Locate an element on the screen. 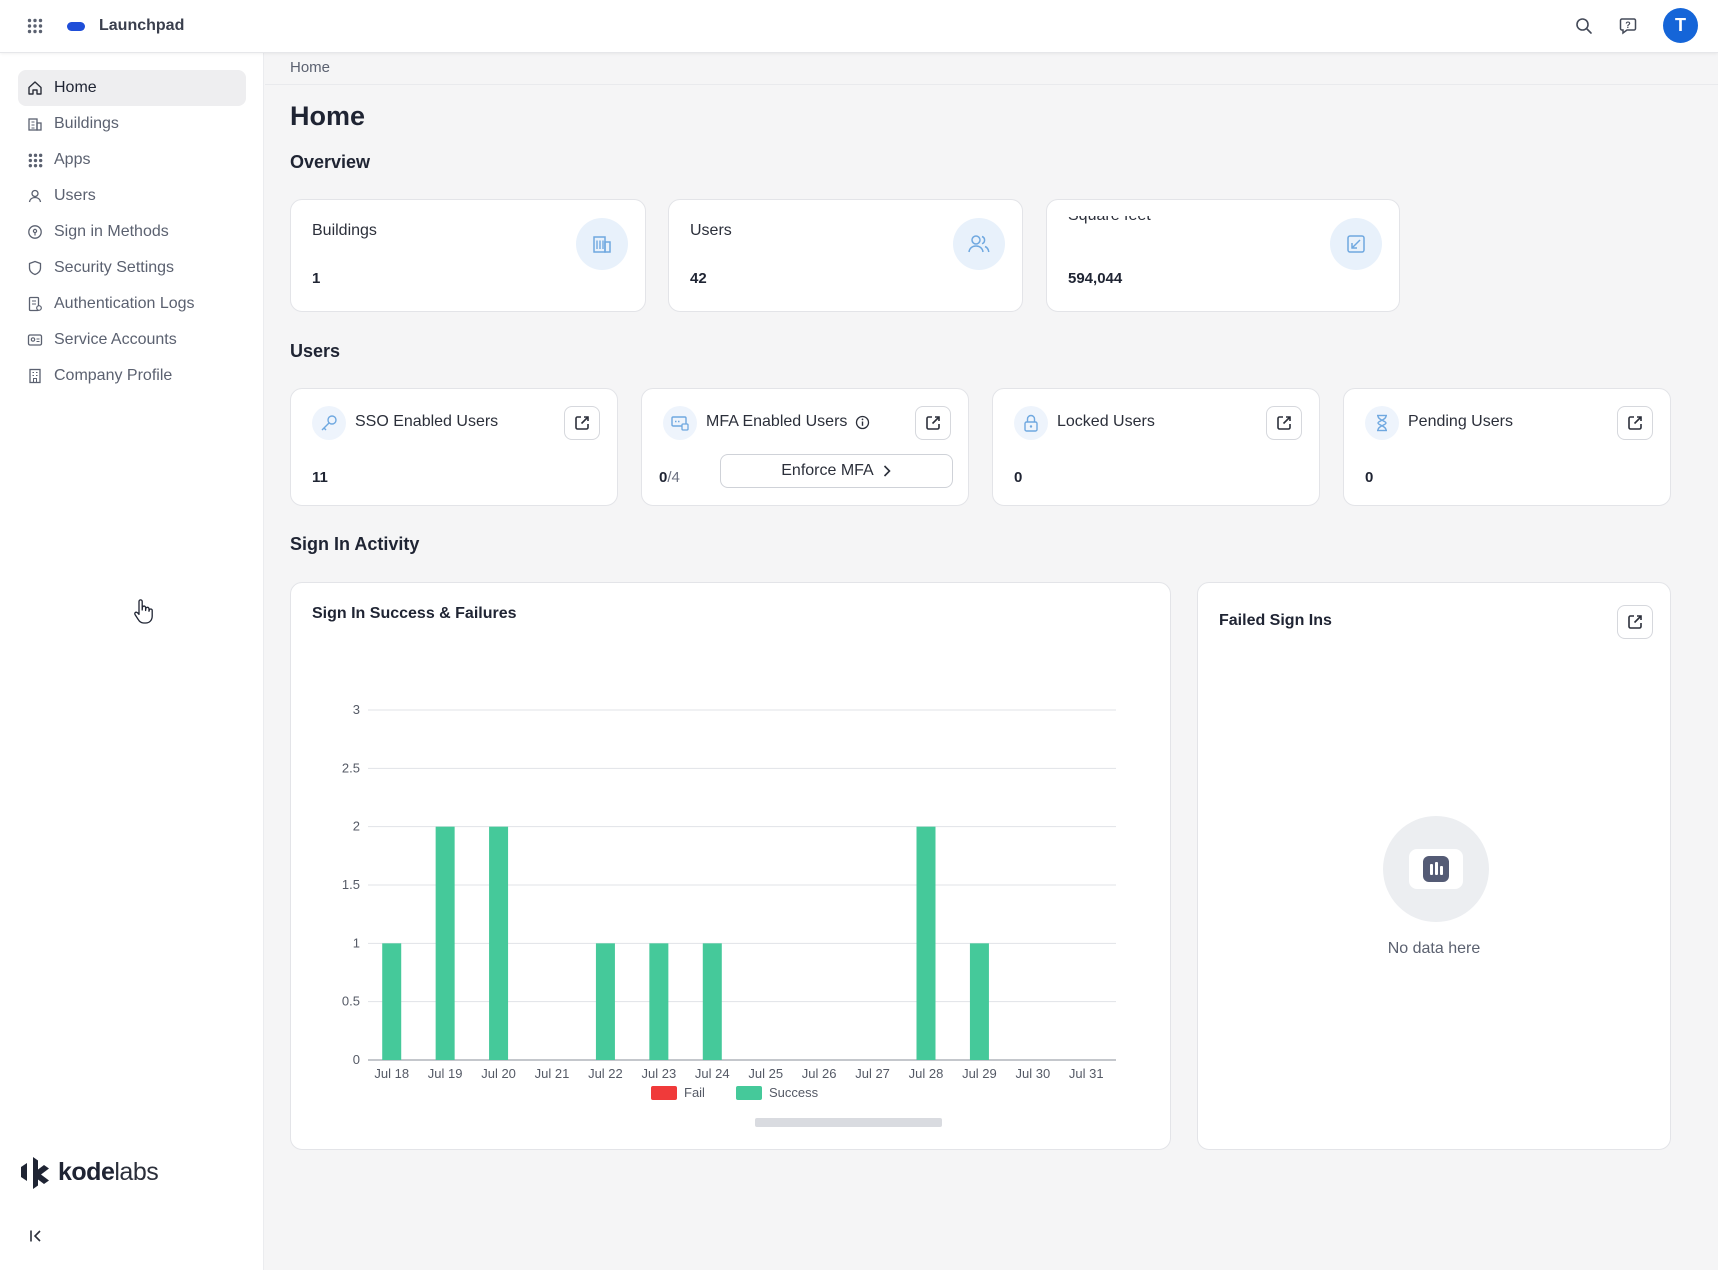 Image resolution: width=1718 pixels, height=1270 pixels. sidebar-item-sign-in-methods: Sign in Methods is located at coordinates (132, 232).